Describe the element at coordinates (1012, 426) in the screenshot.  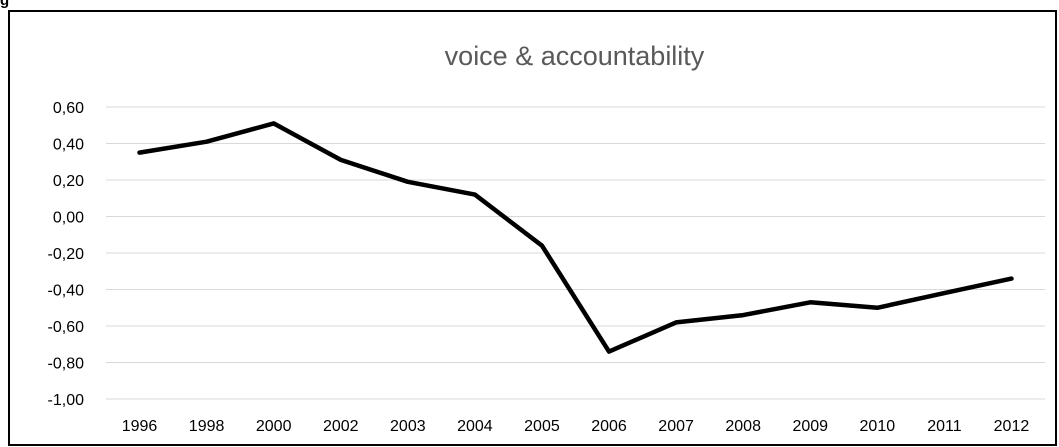
I see `x-tick-label: 2012` at that location.